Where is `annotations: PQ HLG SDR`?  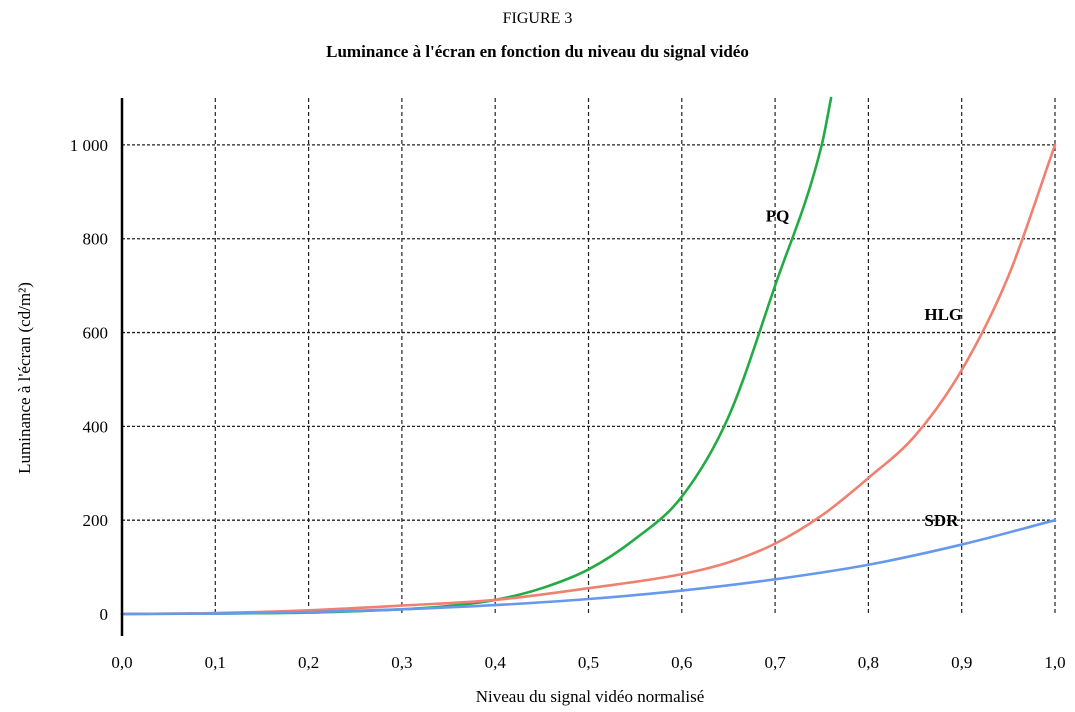
annotations: PQ HLG SDR is located at coordinates (864, 368).